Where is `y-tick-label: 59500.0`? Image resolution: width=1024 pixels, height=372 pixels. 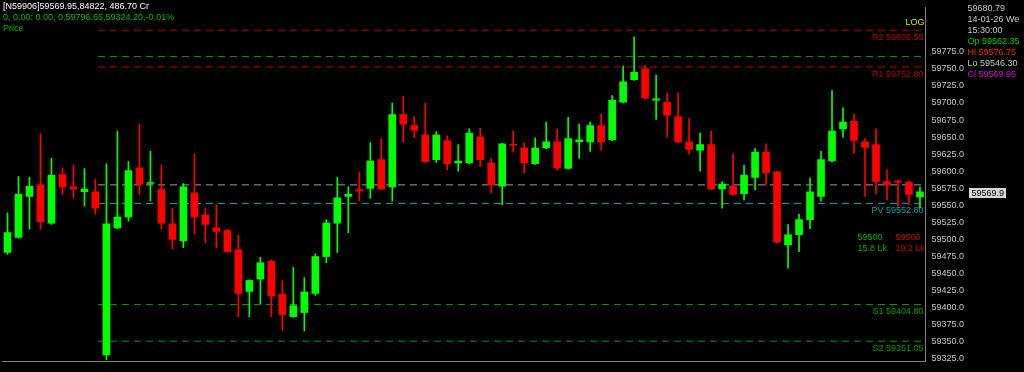
y-tick-label: 59500.0 is located at coordinates (948, 238).